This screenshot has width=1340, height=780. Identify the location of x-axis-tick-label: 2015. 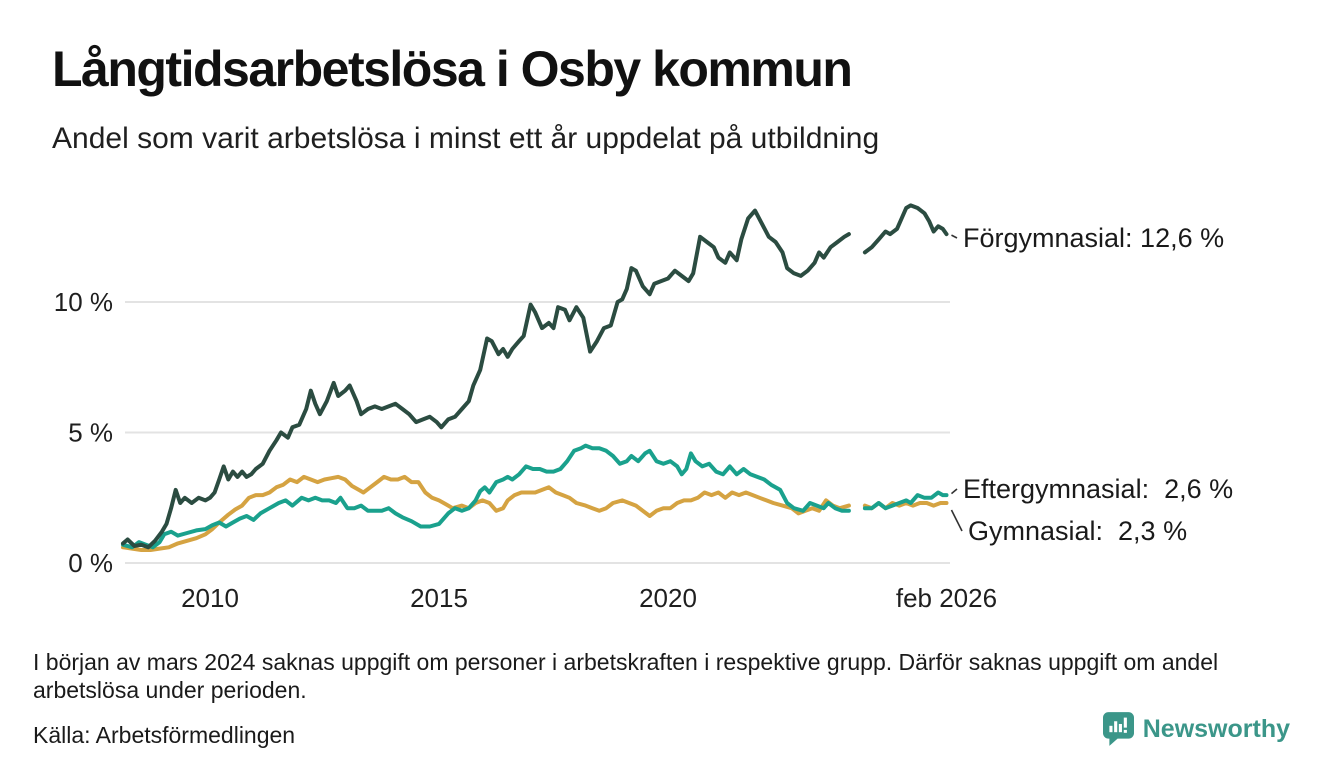
(439, 598).